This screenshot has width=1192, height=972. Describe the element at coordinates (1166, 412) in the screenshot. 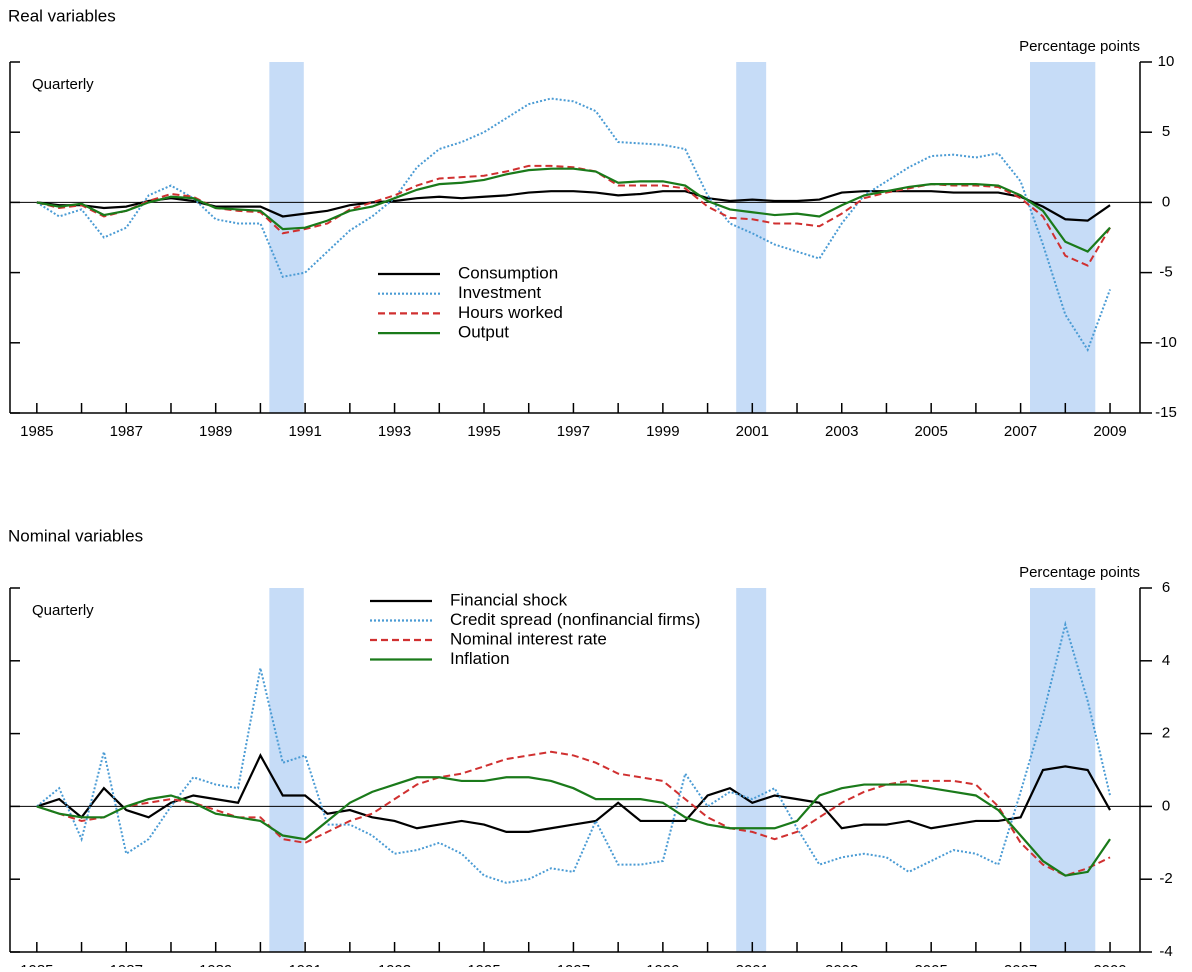

I see `y-tick-label: -15` at that location.